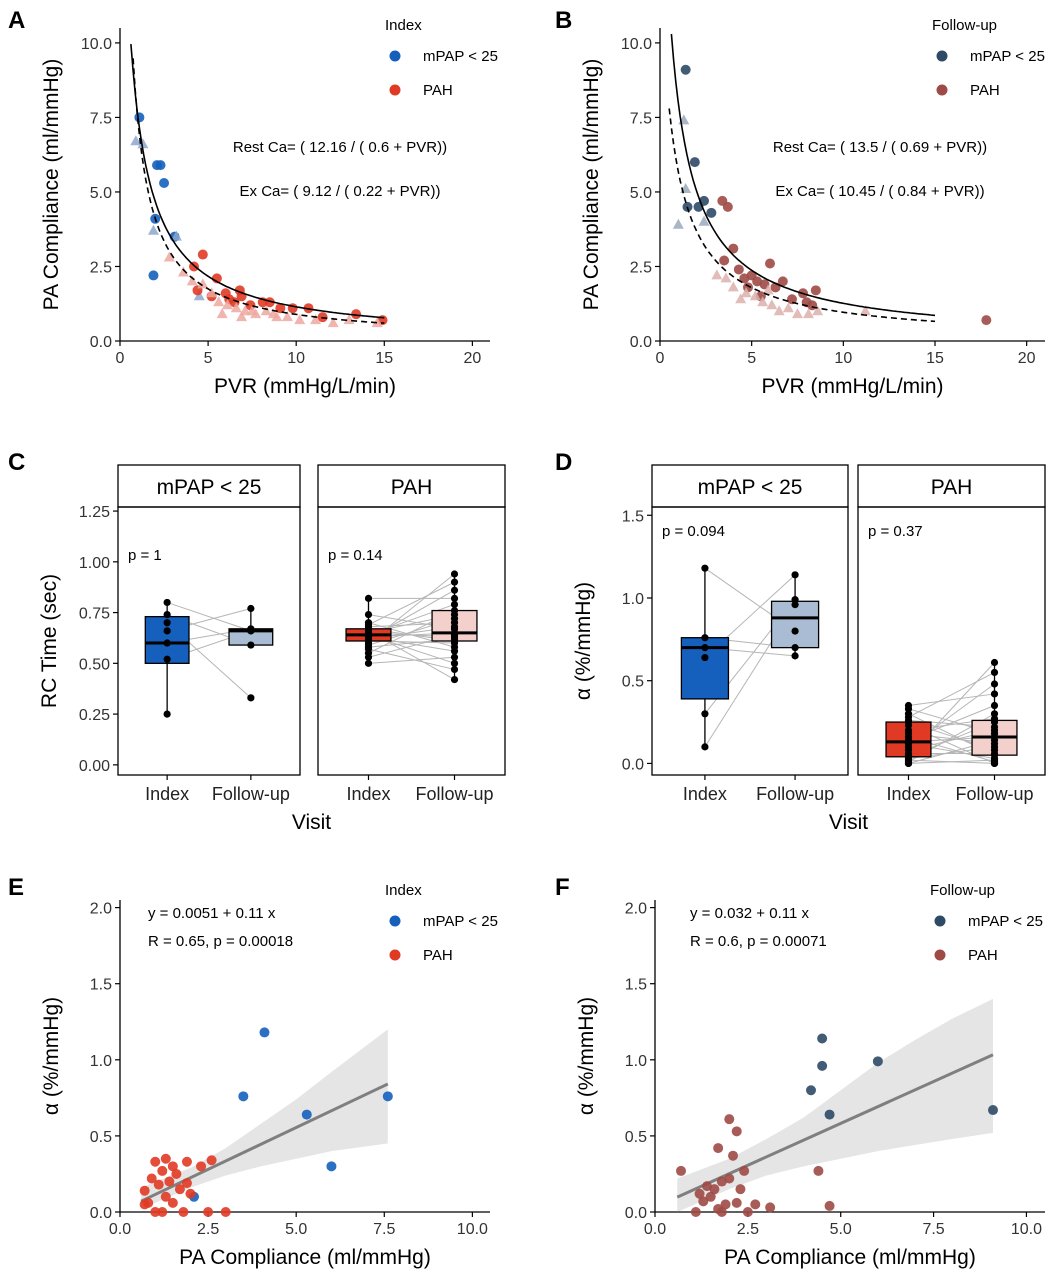 The image size is (1052, 1280). I want to click on x-tick-label: 15, so click(935, 358).